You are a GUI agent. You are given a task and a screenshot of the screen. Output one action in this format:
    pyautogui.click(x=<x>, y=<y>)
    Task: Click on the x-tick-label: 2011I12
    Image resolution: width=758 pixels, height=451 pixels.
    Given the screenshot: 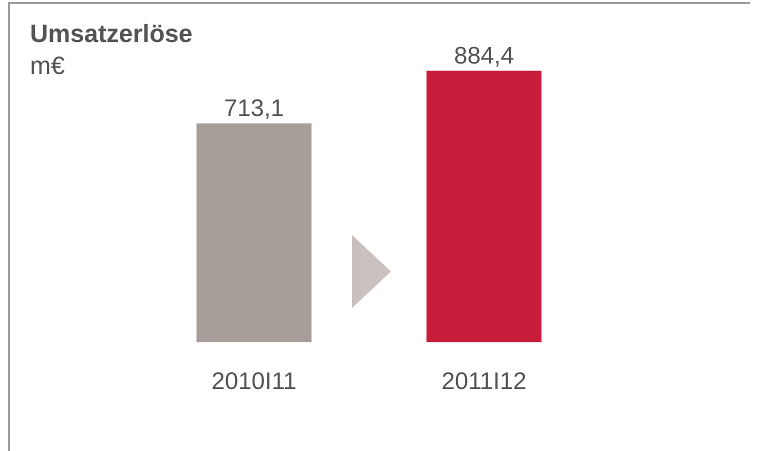 What is the action you would take?
    pyautogui.click(x=484, y=382)
    